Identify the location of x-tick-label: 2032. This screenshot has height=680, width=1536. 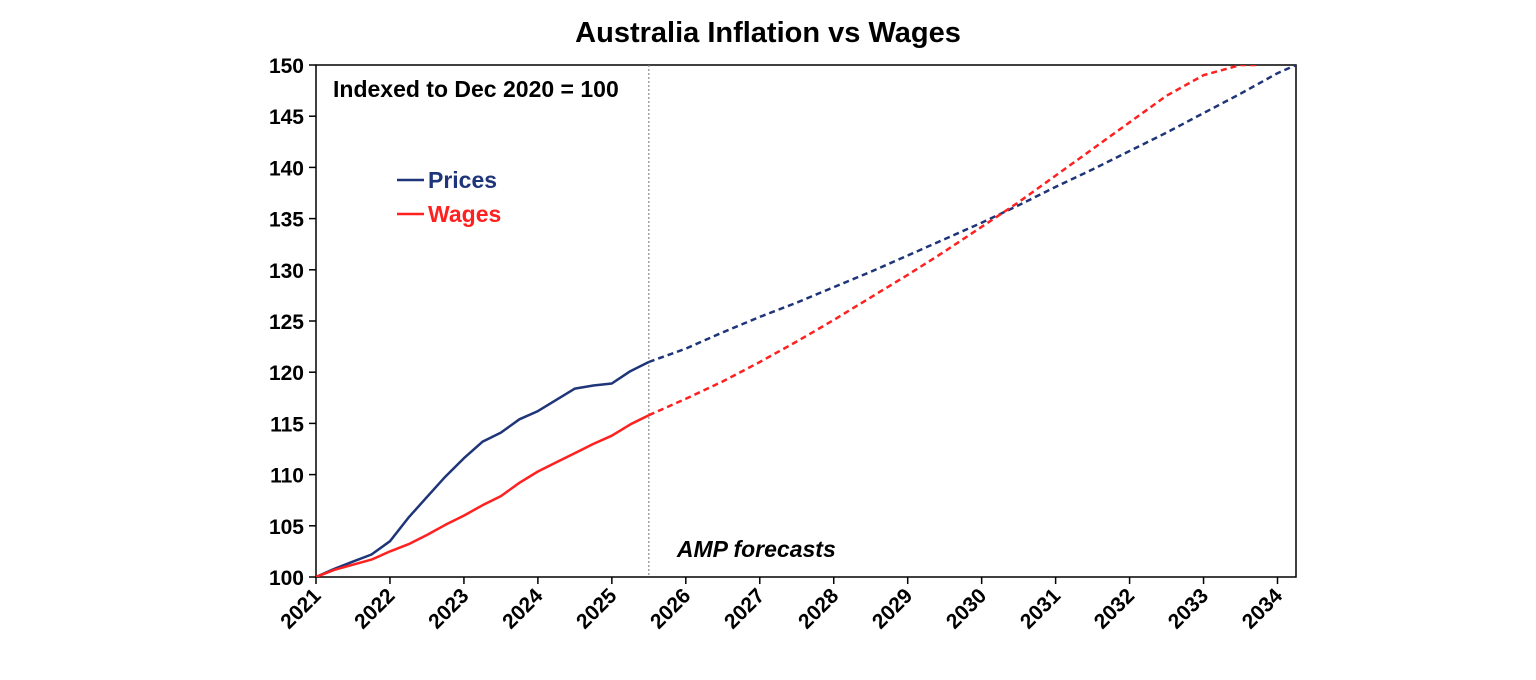
(1114, 608).